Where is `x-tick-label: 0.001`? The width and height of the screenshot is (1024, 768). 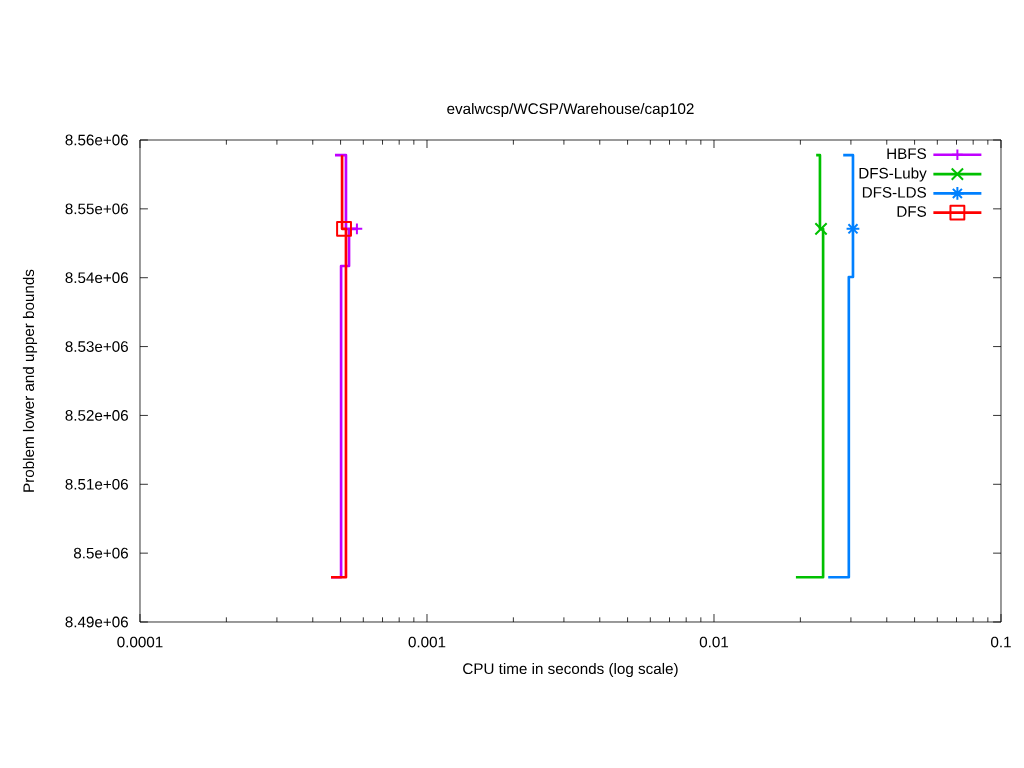 x-tick-label: 0.001 is located at coordinates (427, 642).